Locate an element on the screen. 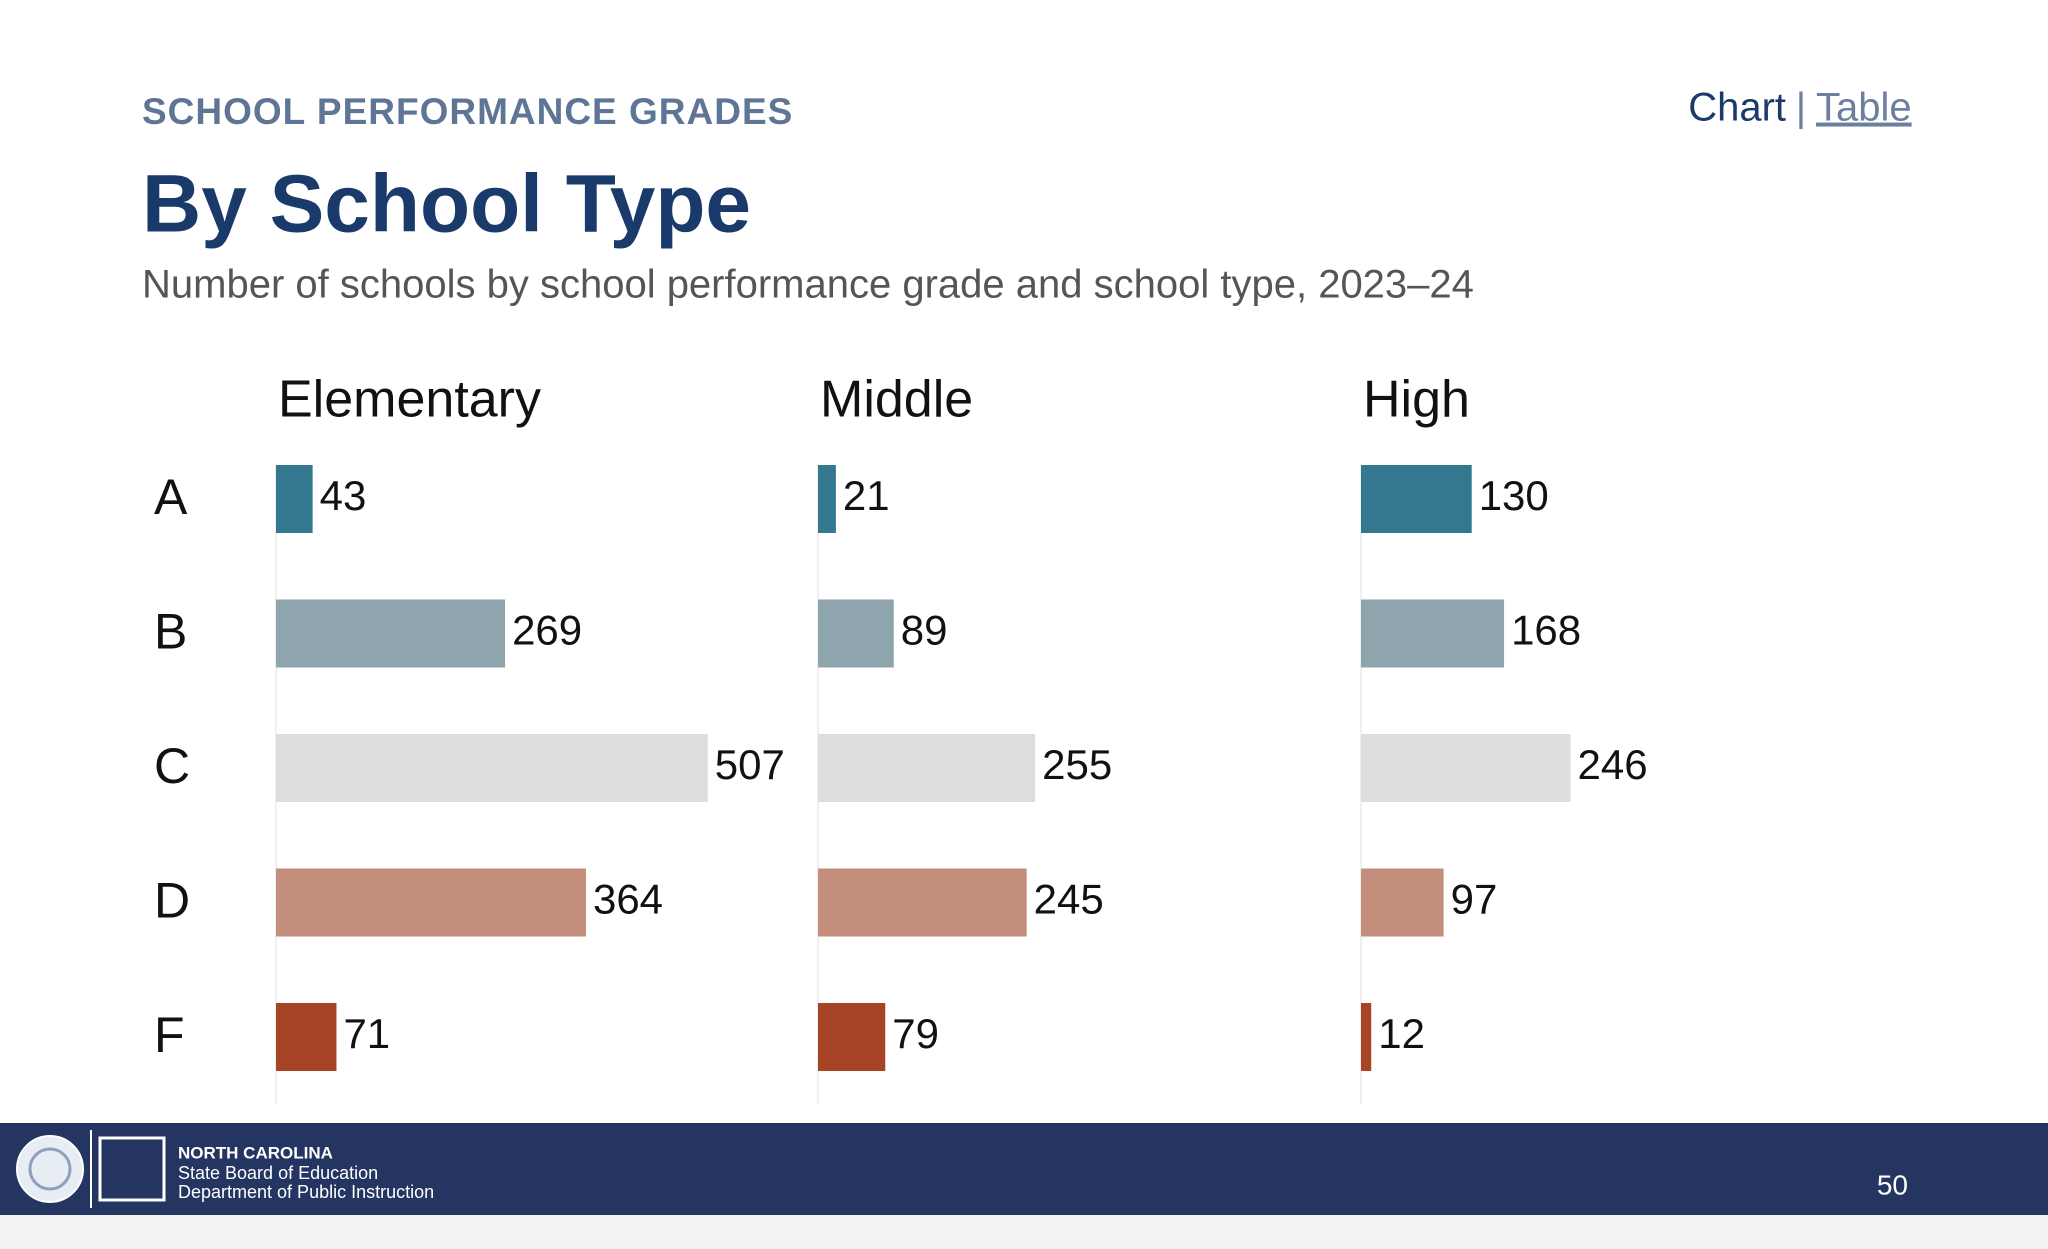 Image resolution: width=2048 pixels, height=1249 pixels. series-label: High is located at coordinates (1416, 400).